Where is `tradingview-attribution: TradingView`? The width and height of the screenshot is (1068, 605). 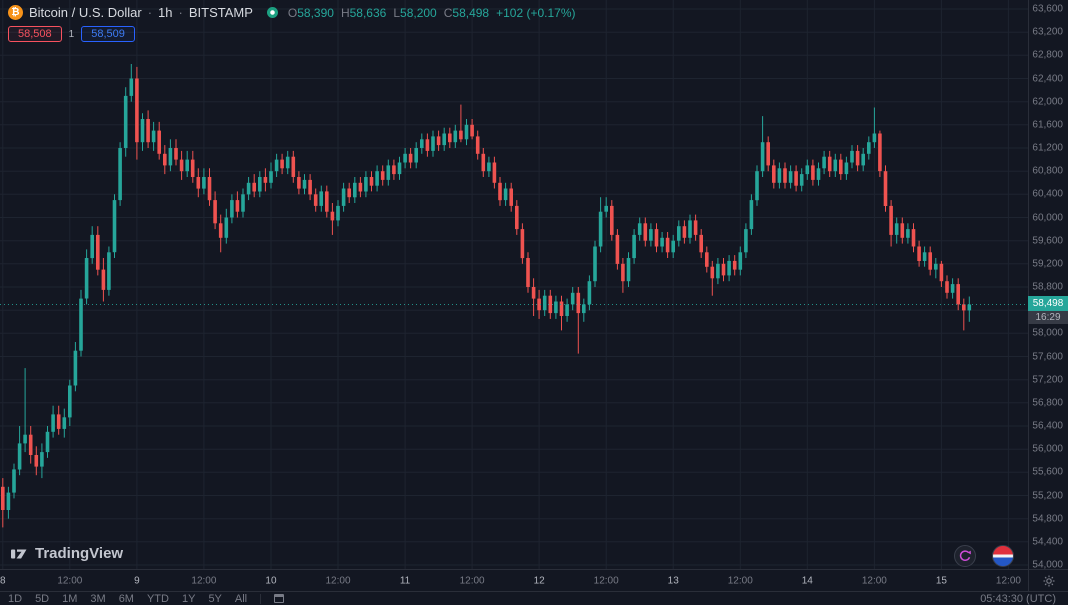 tradingview-attribution: TradingView is located at coordinates (66, 553).